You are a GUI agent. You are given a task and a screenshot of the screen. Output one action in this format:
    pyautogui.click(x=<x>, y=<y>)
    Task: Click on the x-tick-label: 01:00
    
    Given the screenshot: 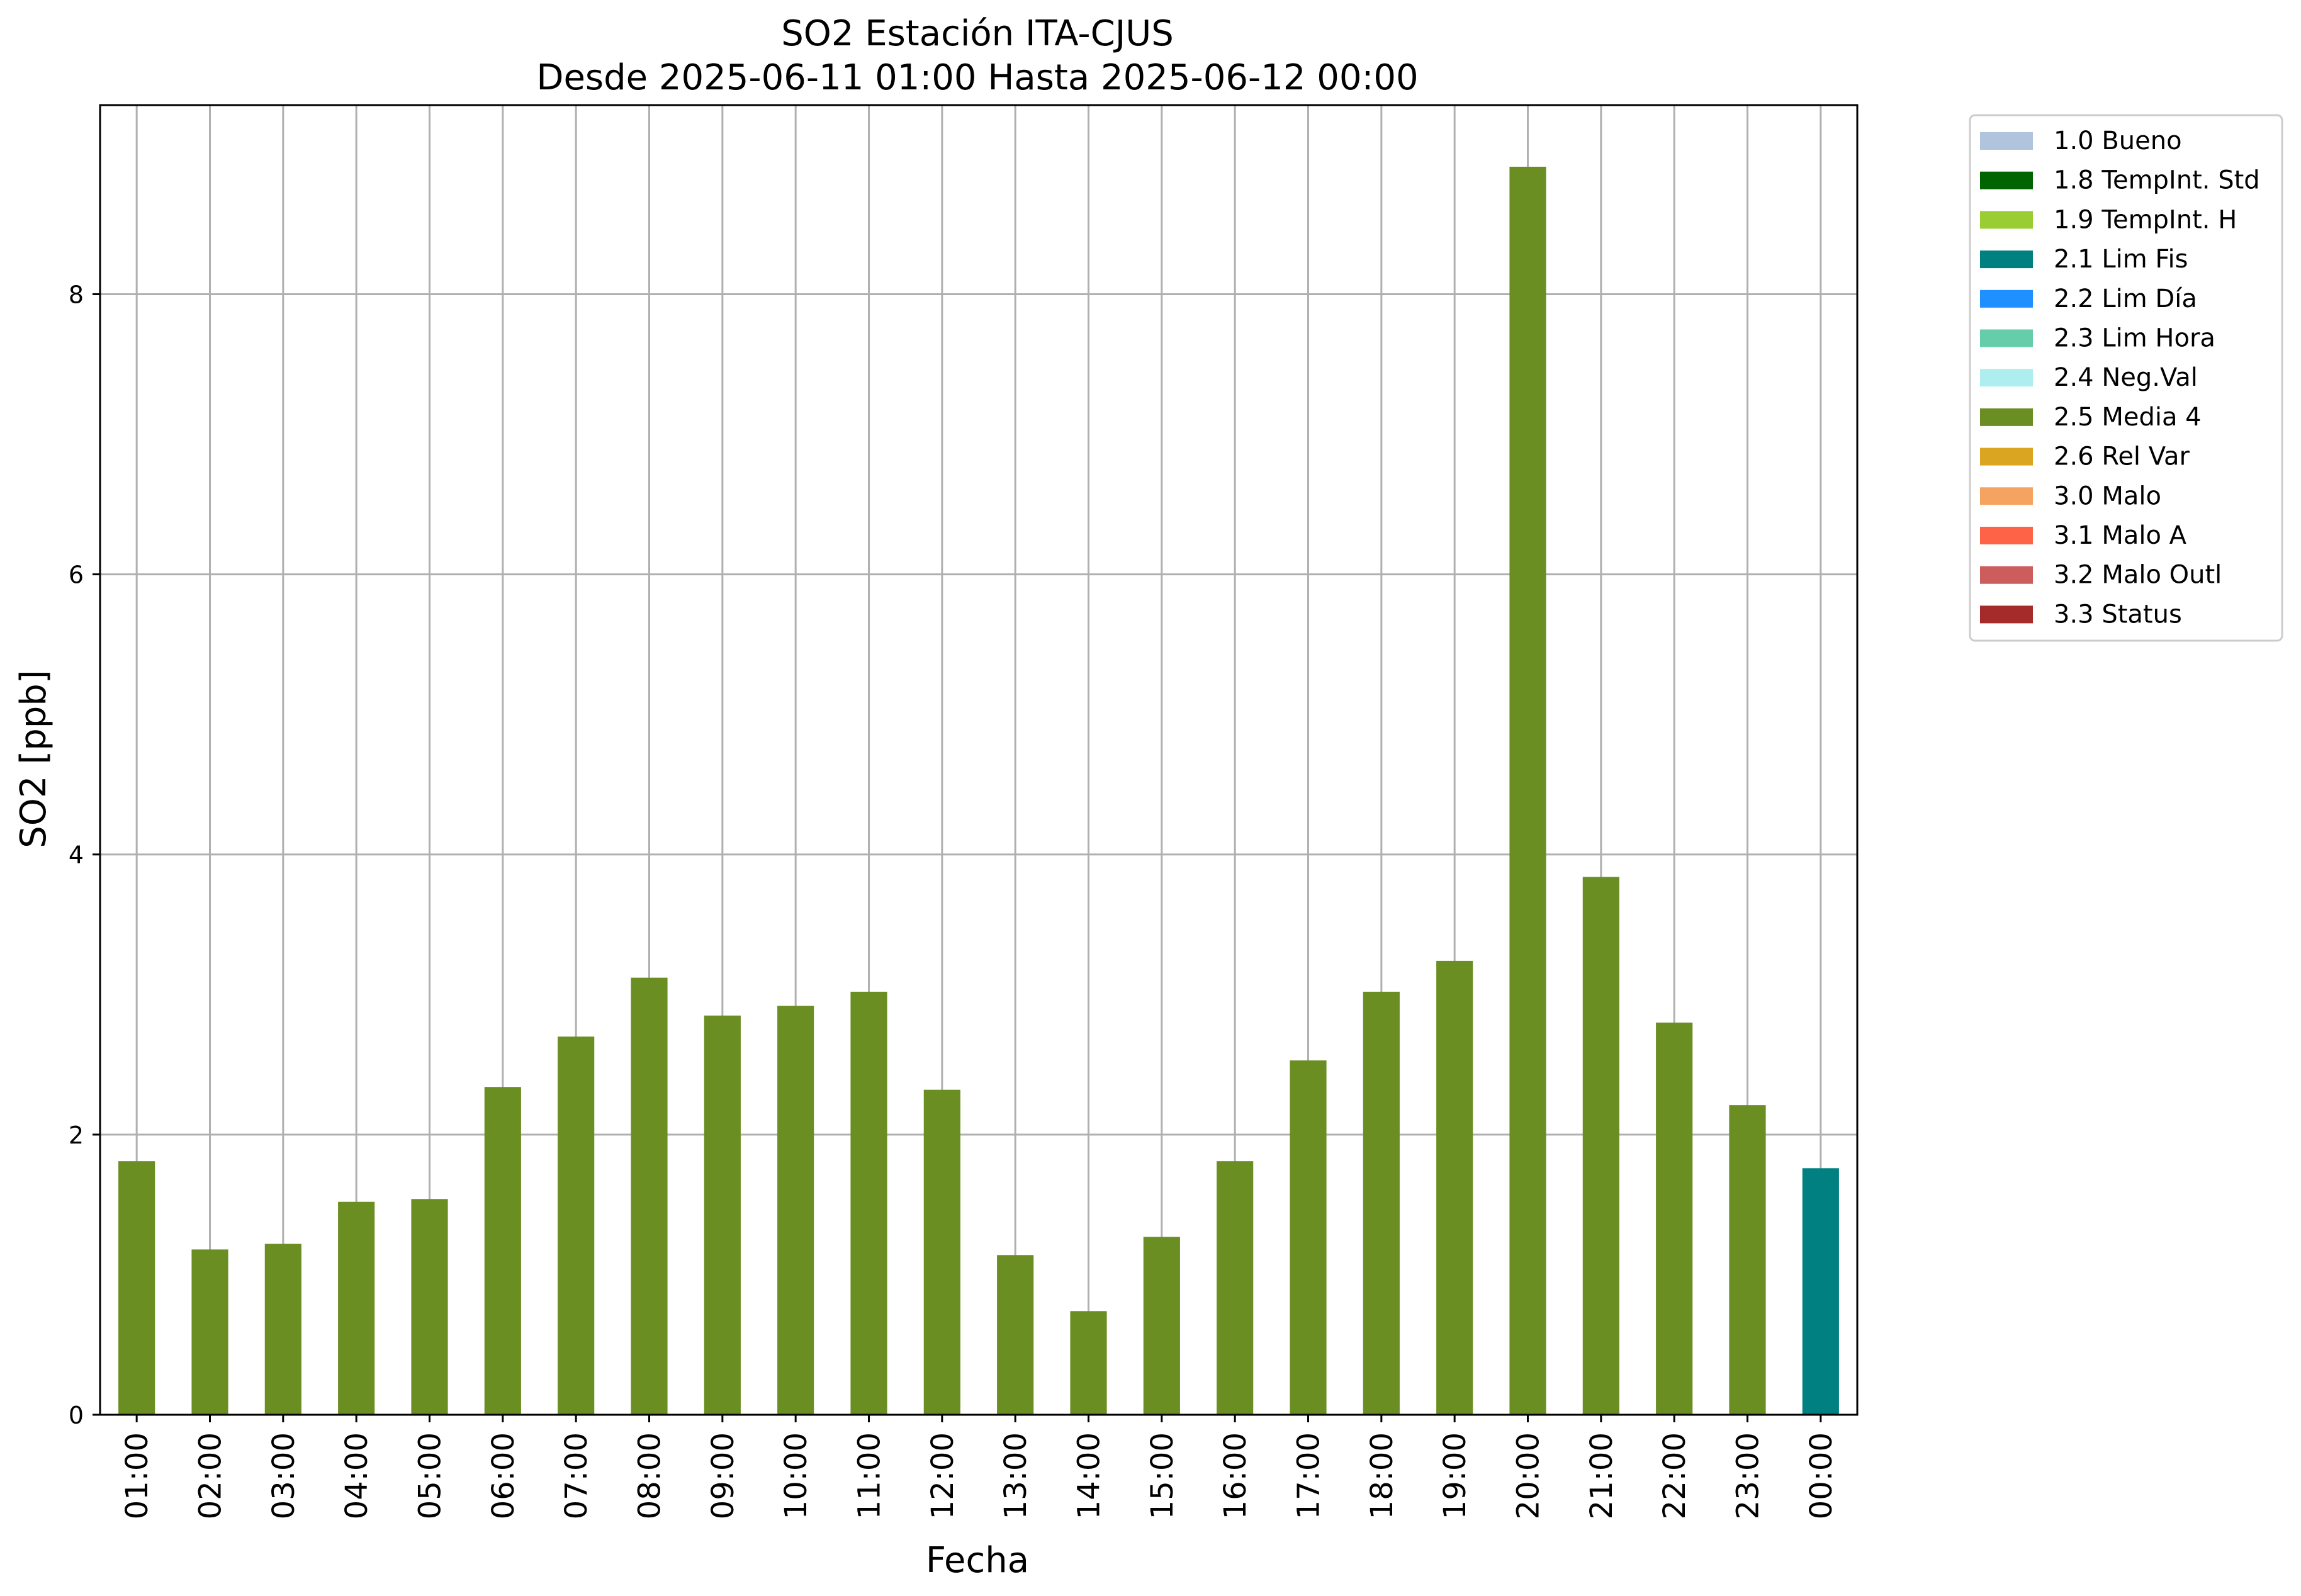 What is the action you would take?
    pyautogui.click(x=137, y=1475)
    